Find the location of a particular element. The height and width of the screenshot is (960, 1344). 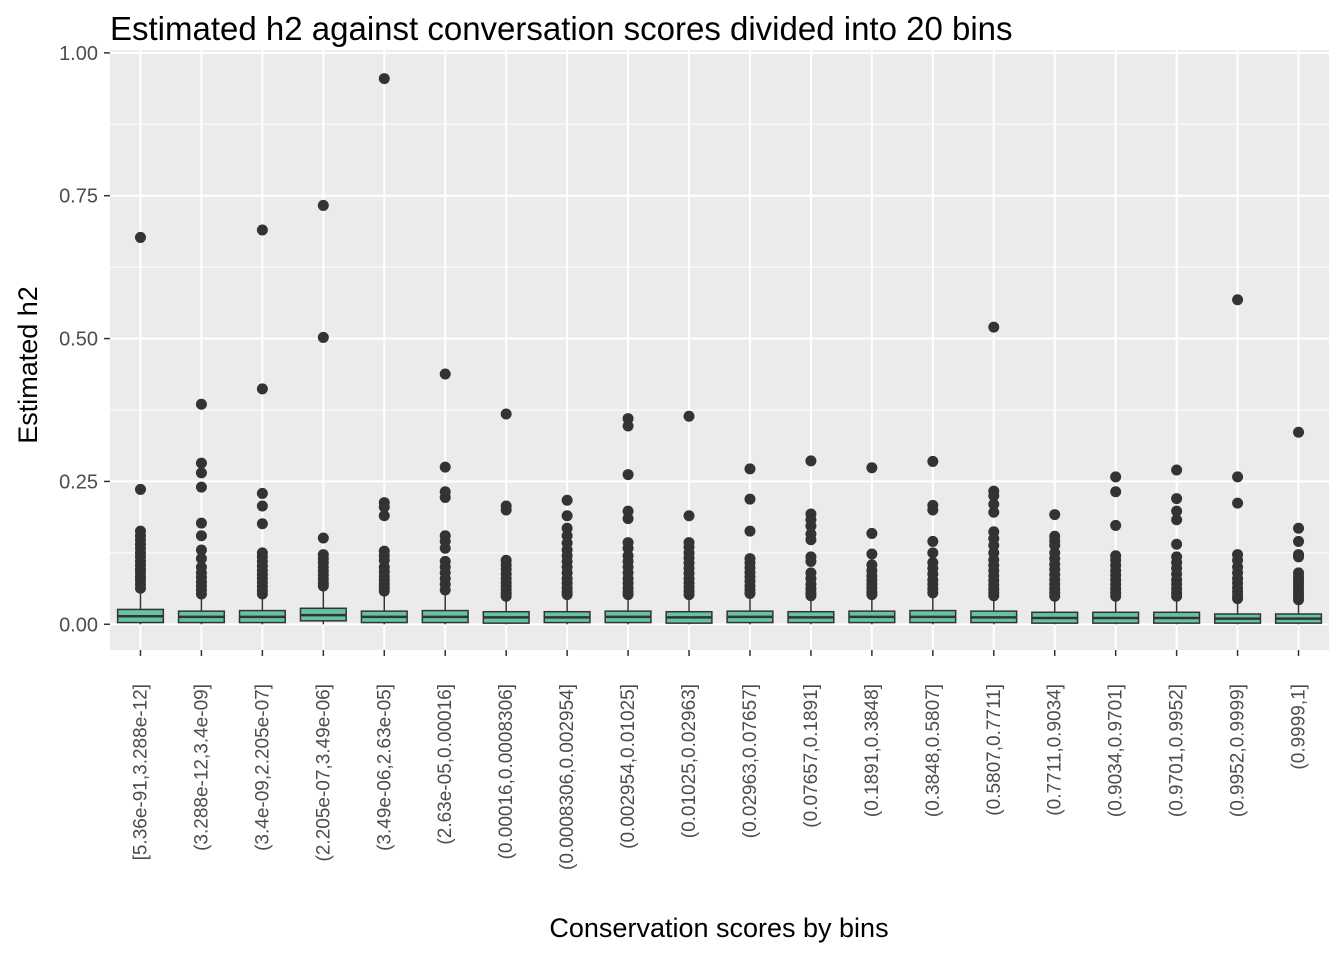

x-tick-label: (3.4e-09,2.205e-07] is located at coordinates (262, 767).